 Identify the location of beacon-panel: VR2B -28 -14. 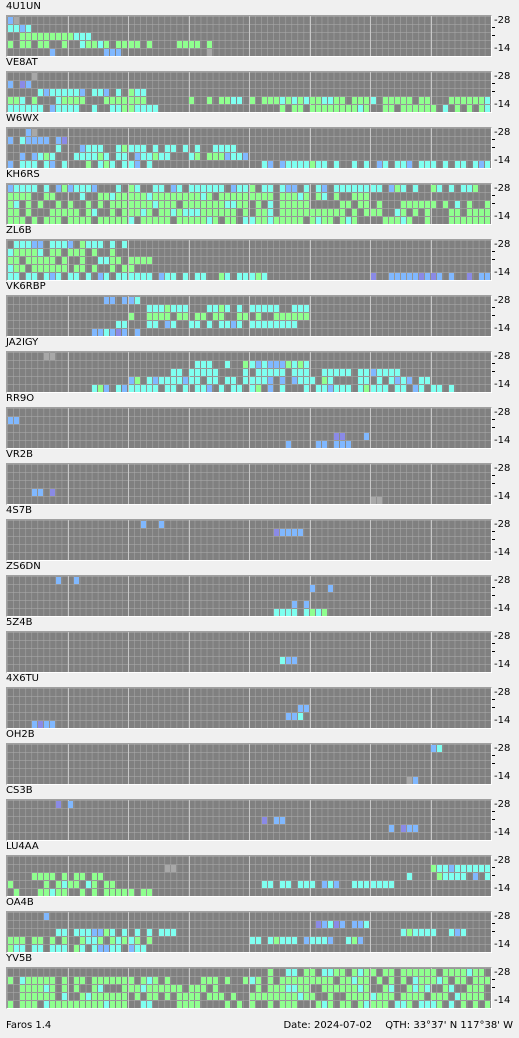
(259, 476).